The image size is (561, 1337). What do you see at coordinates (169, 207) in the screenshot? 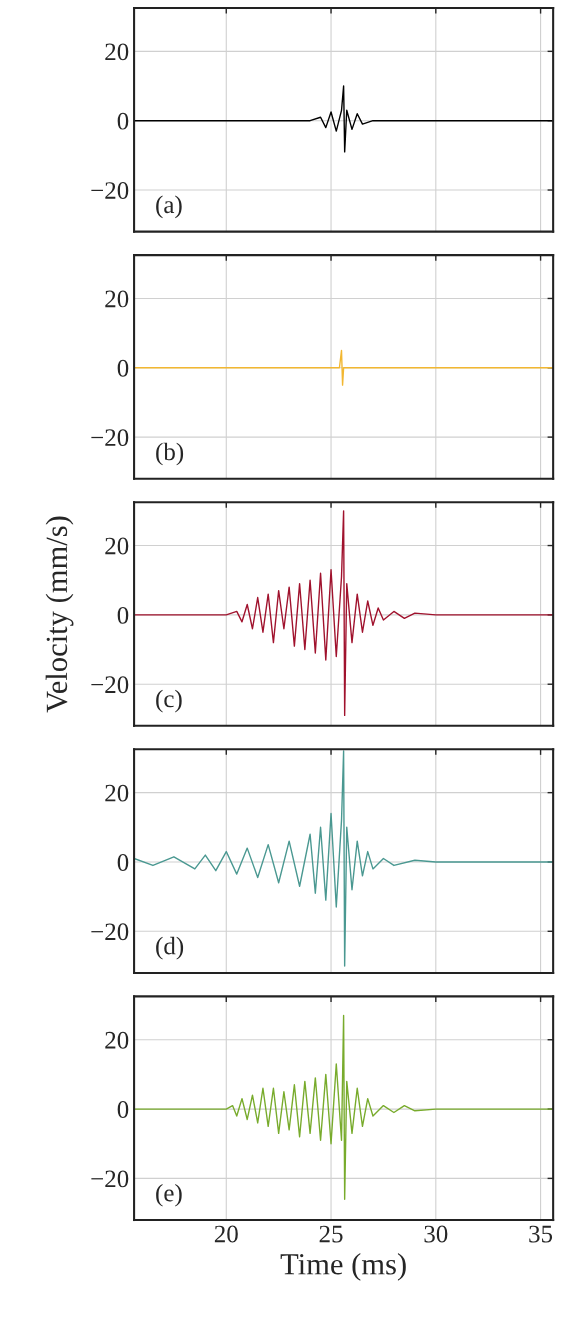
I see `annotation: (a)` at bounding box center [169, 207].